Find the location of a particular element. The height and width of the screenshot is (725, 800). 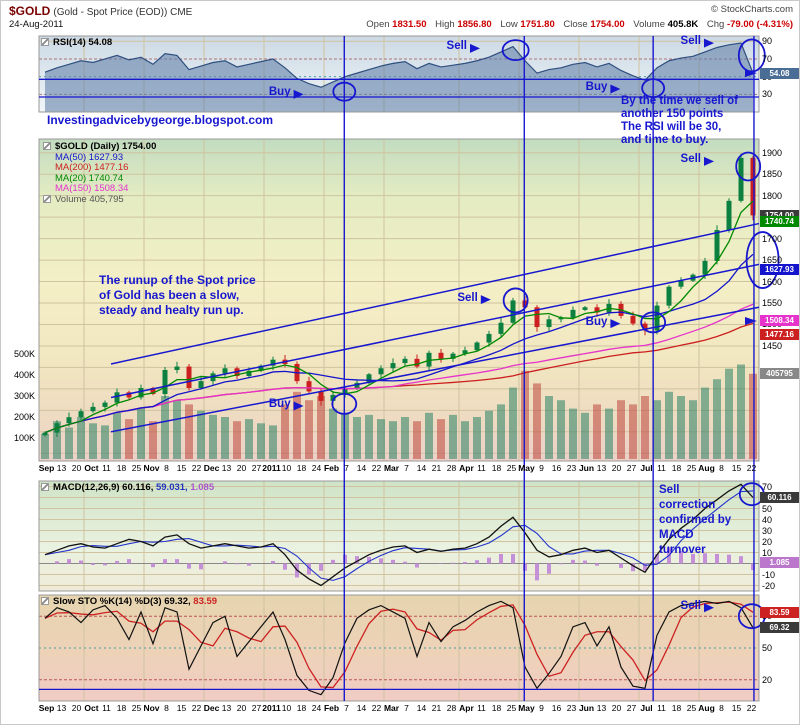

open-value: 1831.50 is located at coordinates (409, 24).